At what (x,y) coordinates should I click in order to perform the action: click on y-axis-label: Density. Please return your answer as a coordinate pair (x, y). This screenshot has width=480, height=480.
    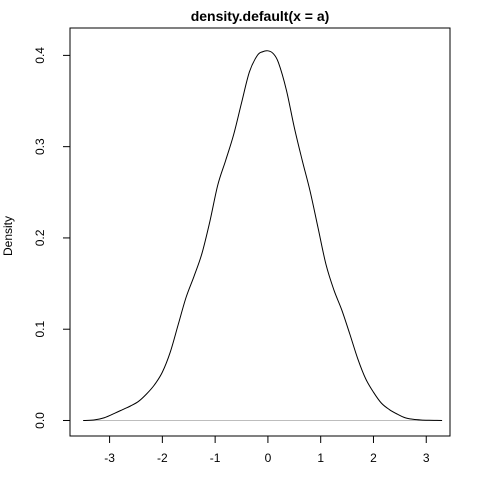
    Looking at the image, I should click on (8, 236).